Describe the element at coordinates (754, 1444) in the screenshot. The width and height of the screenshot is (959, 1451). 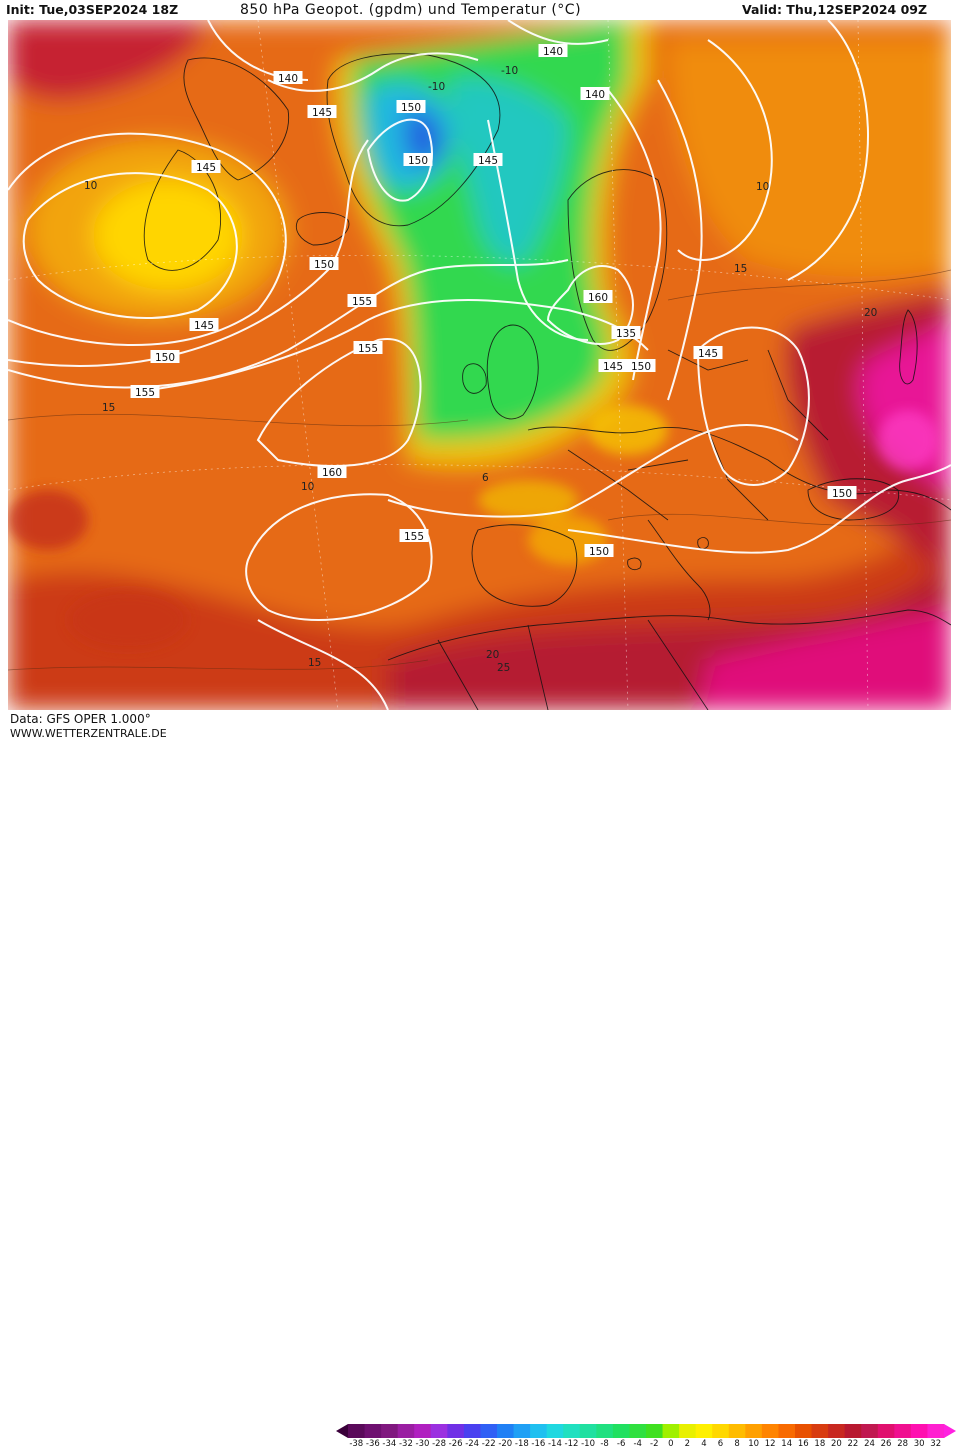
I see `colorbar-tick-label: 10` at that location.